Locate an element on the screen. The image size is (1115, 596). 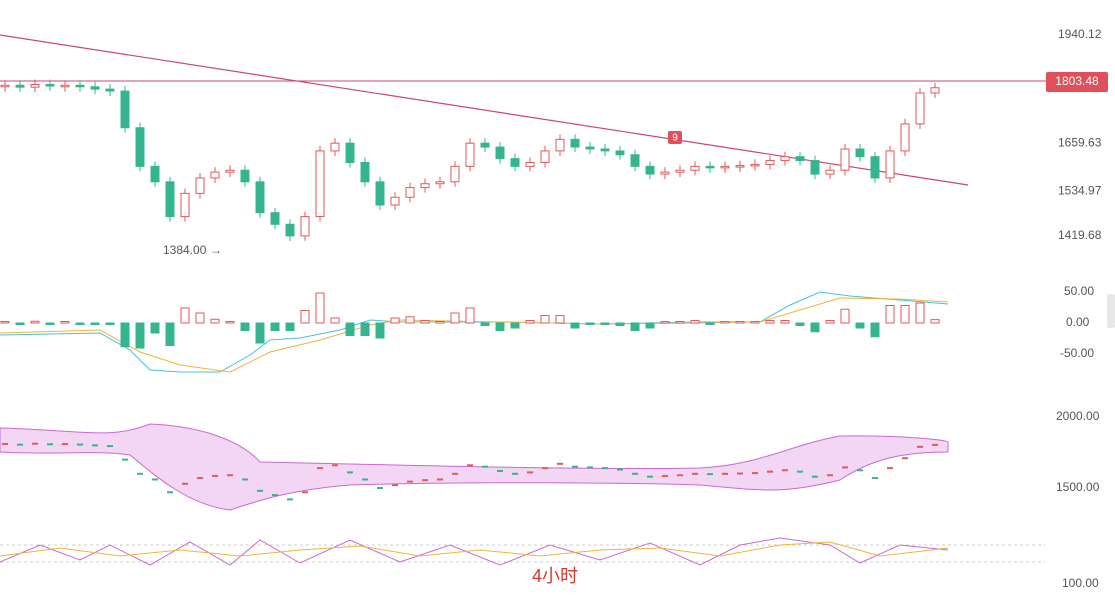
signal-marker is located at coordinates (675, 137).